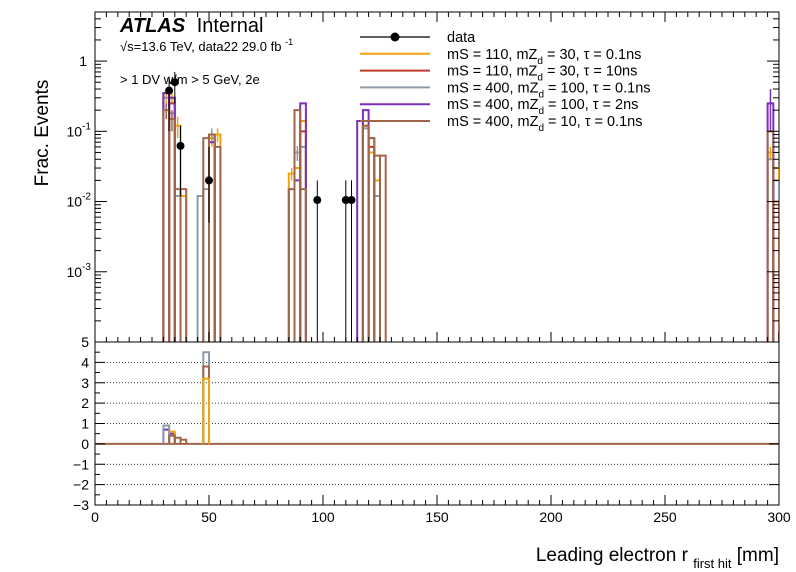  Describe the element at coordinates (85, 444) in the screenshot. I see `y-tick-label-bottom: 0` at that location.